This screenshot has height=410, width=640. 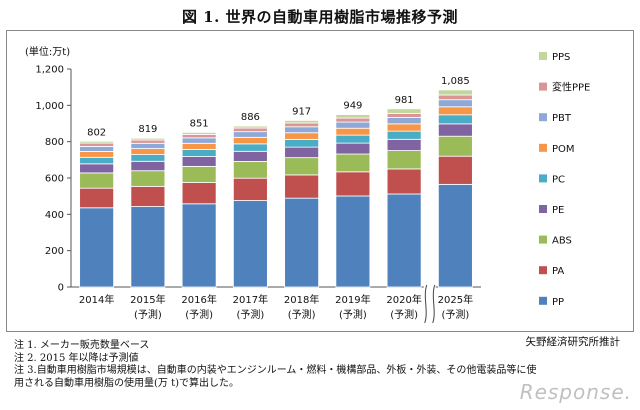 What do you see at coordinates (61, 288) in the screenshot?
I see `y-tick-label: 0` at bounding box center [61, 288].